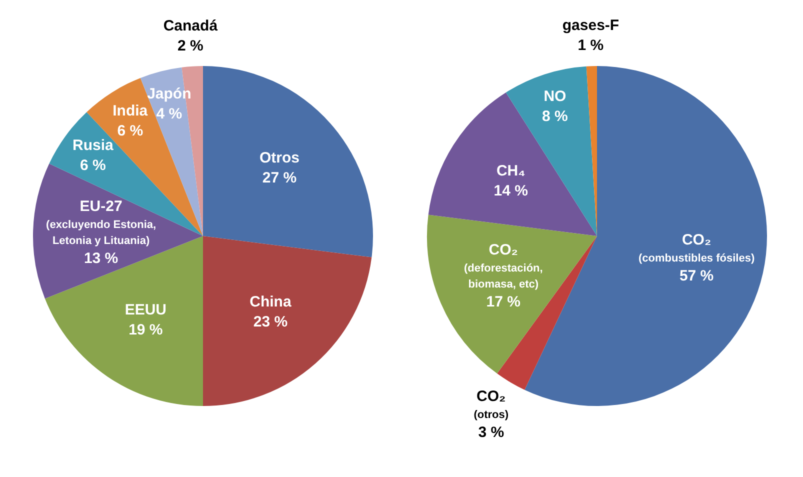 The image size is (803, 477). Describe the element at coordinates (591, 25) in the screenshot. I see `slice-label: gases-F` at that location.